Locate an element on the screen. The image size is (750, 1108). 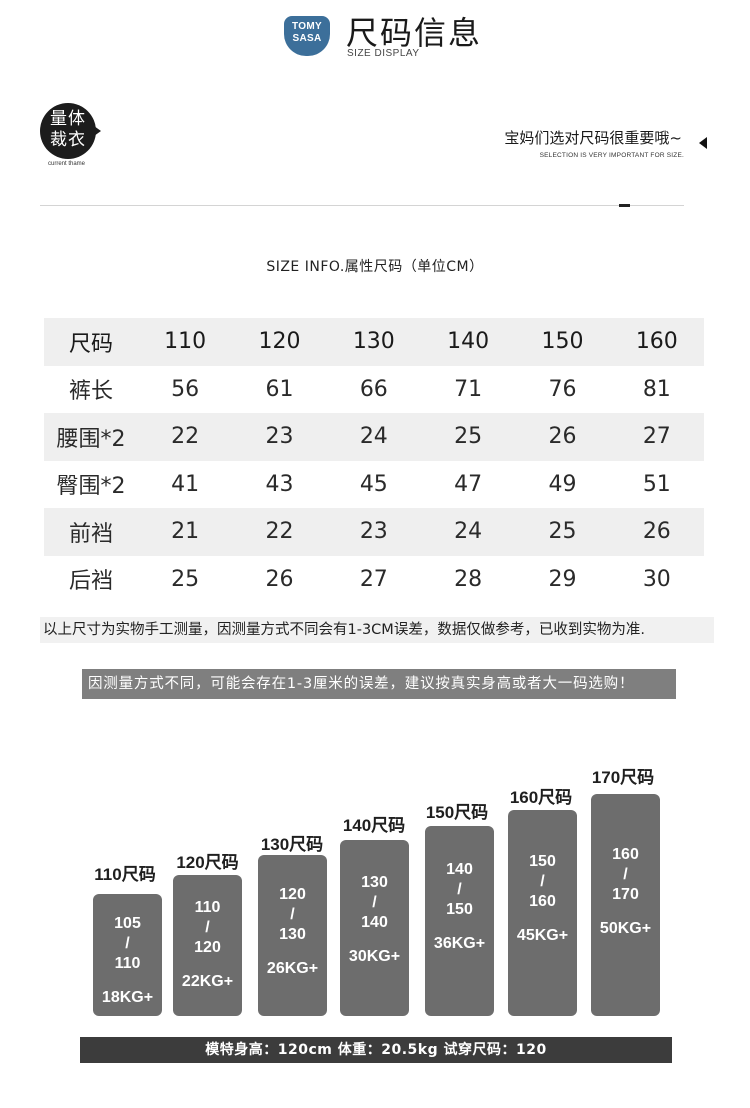
badge-line-2: 裁衣 is located at coordinates (68, 140).